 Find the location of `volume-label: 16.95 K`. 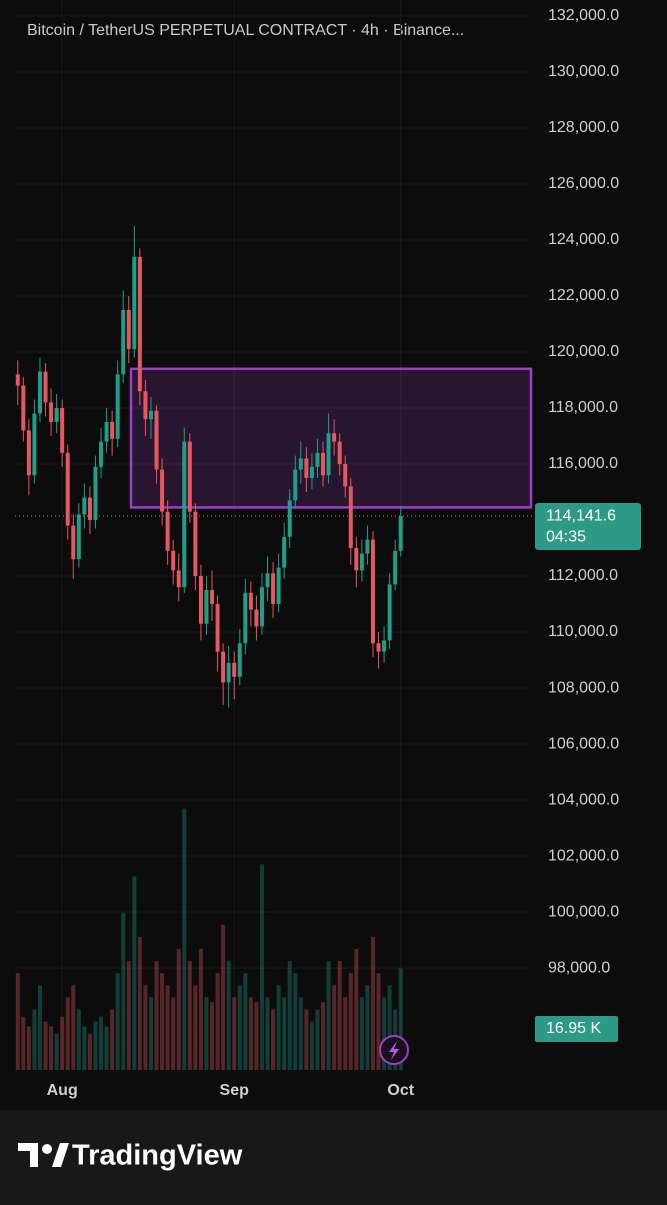

volume-label: 16.95 K is located at coordinates (573, 1028).